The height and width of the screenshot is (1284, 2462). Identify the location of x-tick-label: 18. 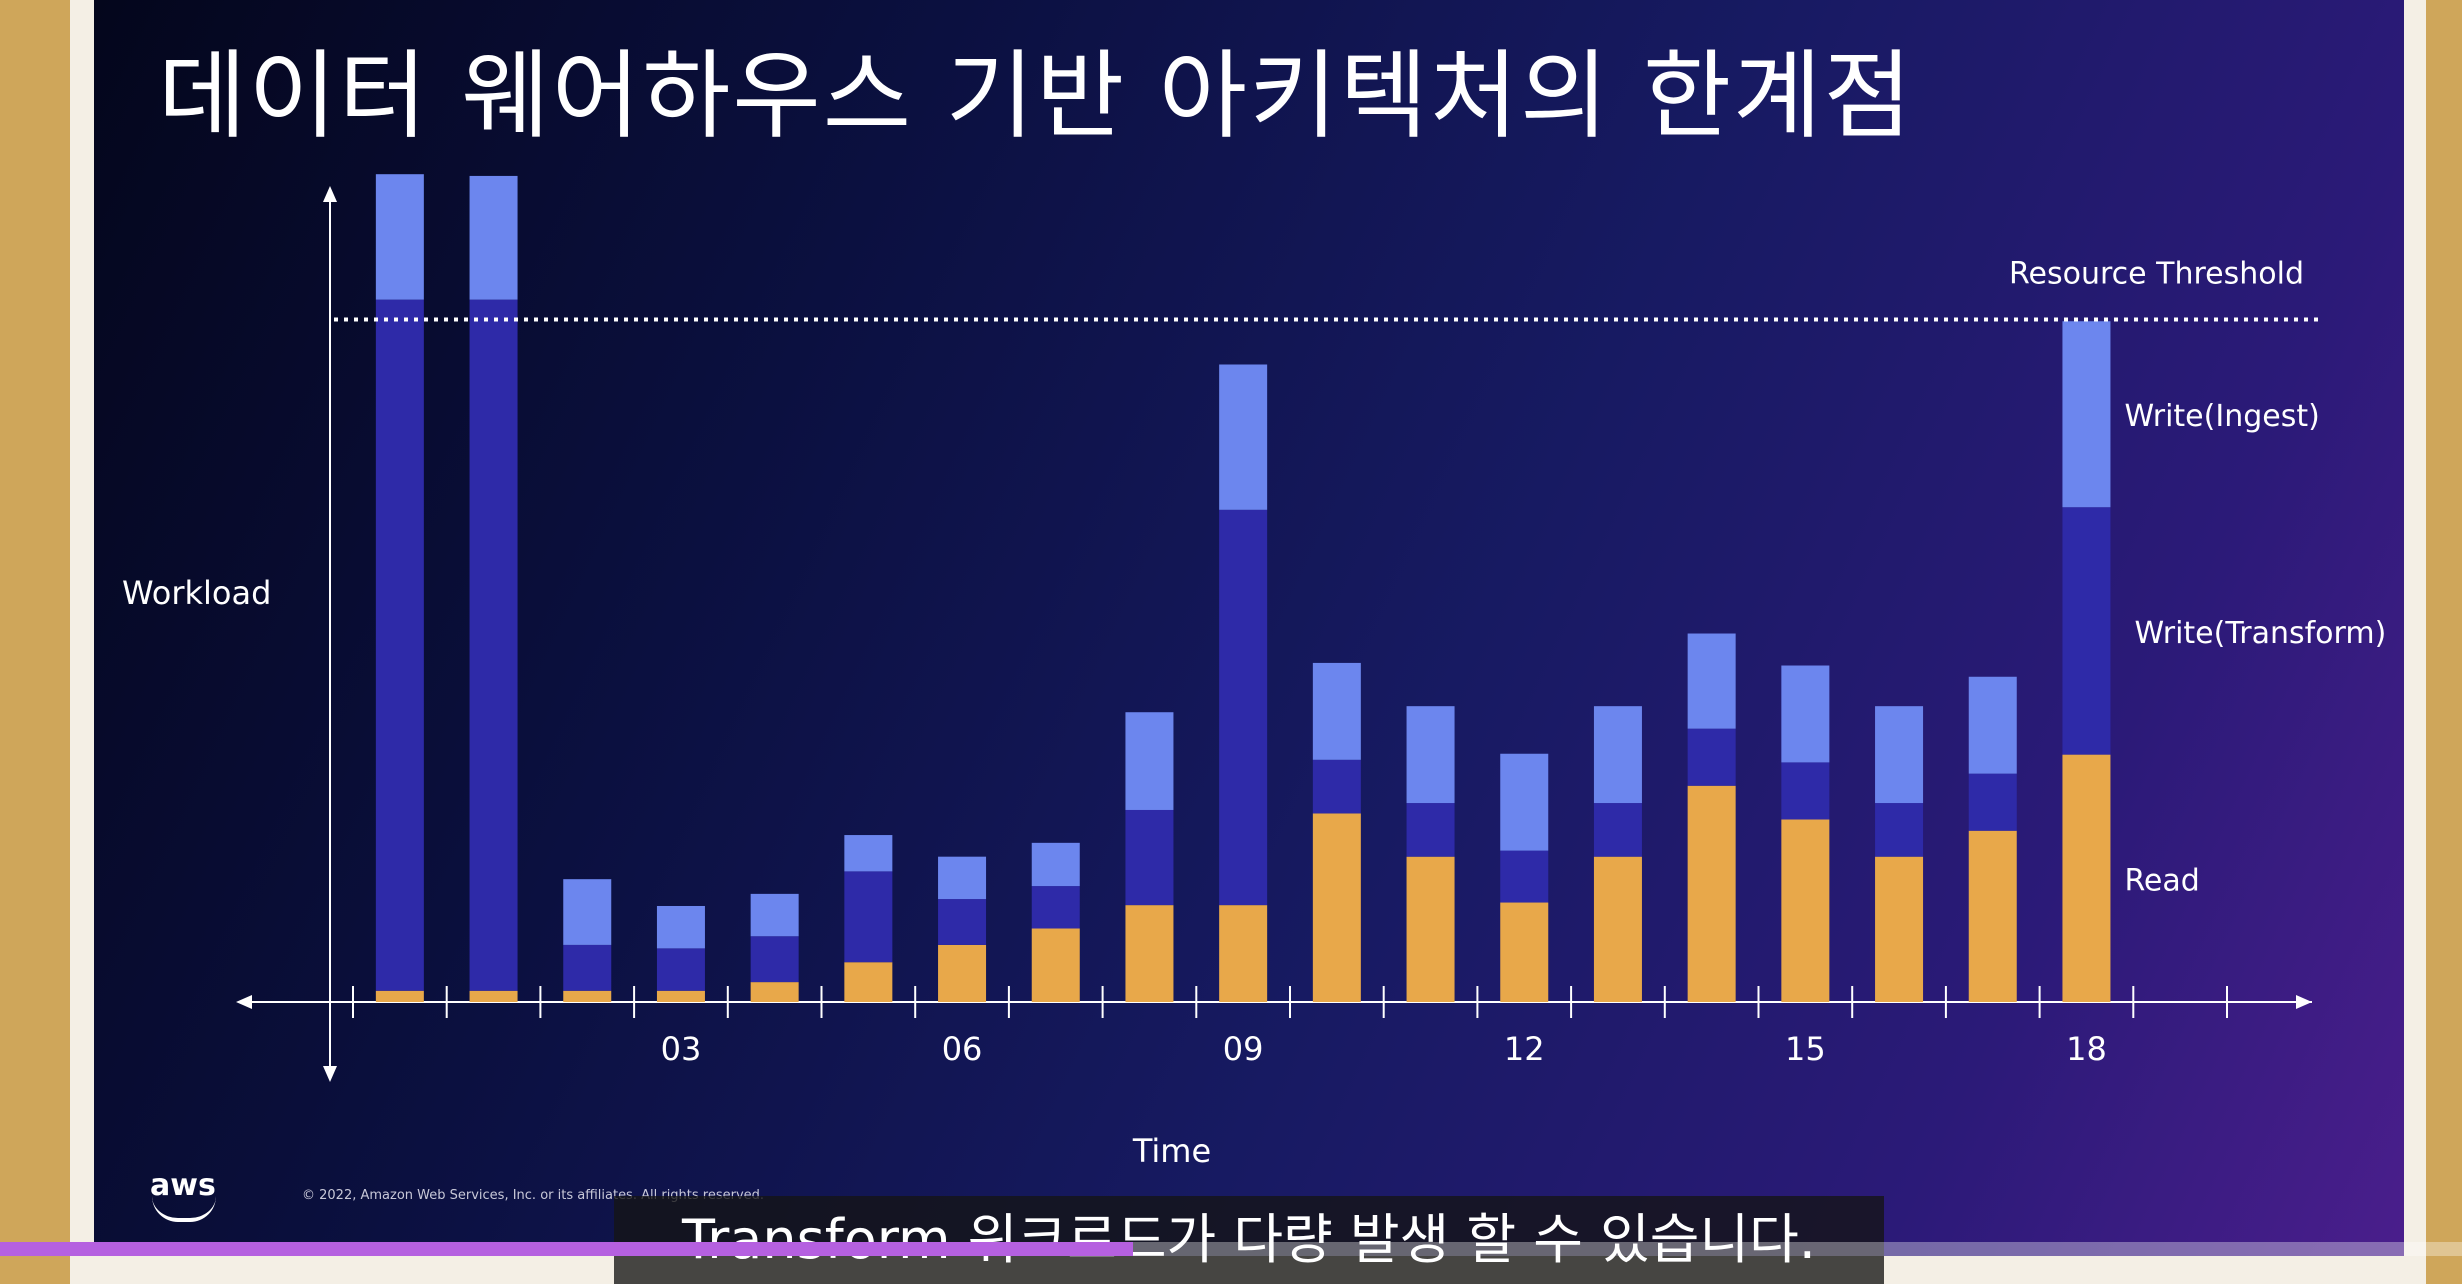
(2086, 1049).